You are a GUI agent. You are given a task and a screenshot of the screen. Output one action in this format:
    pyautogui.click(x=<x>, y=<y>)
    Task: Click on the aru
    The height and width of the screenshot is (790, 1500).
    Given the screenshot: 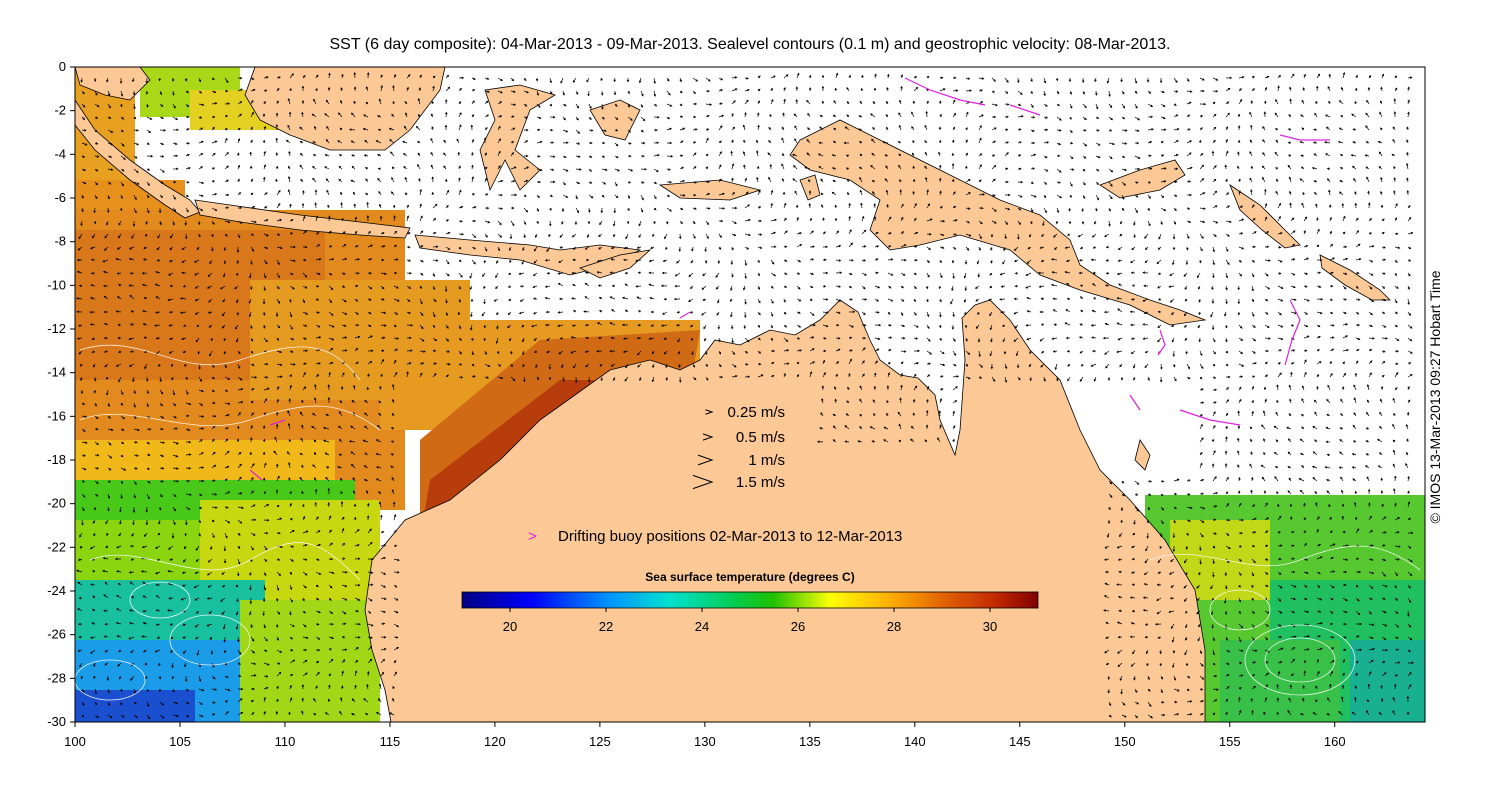 What is the action you would take?
    pyautogui.click(x=810, y=187)
    